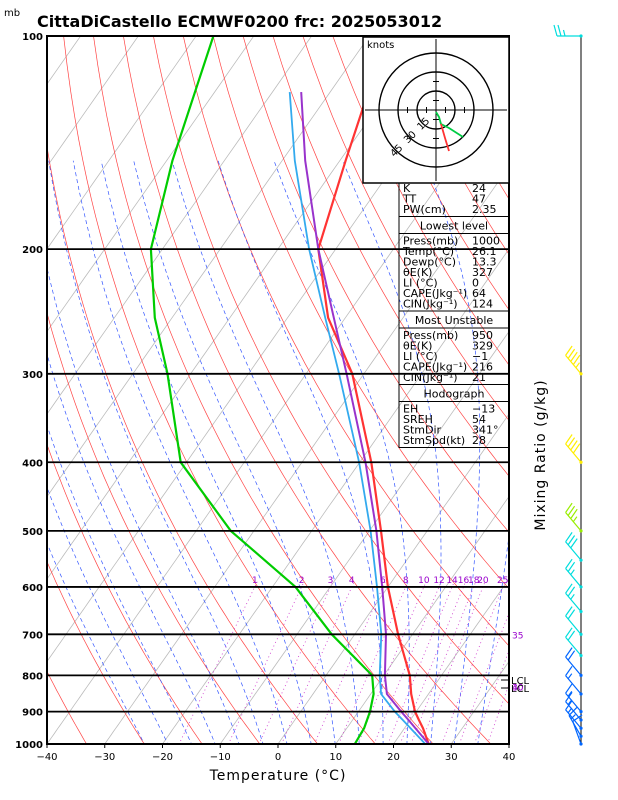  Describe the element at coordinates (483, 581) in the screenshot. I see `mixing-ratio-tick-label: 20` at that location.